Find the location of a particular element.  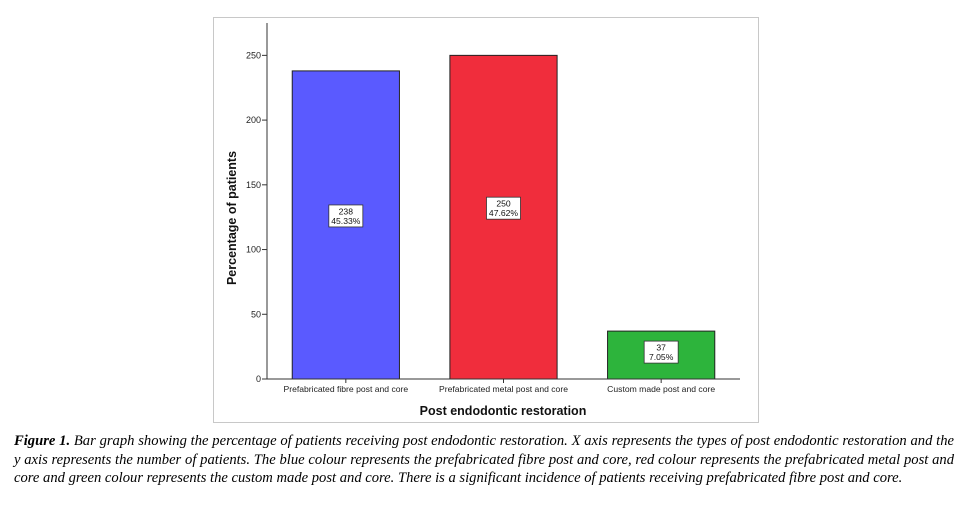

x-tick-label: Custom made post and core is located at coordinates (661, 389).